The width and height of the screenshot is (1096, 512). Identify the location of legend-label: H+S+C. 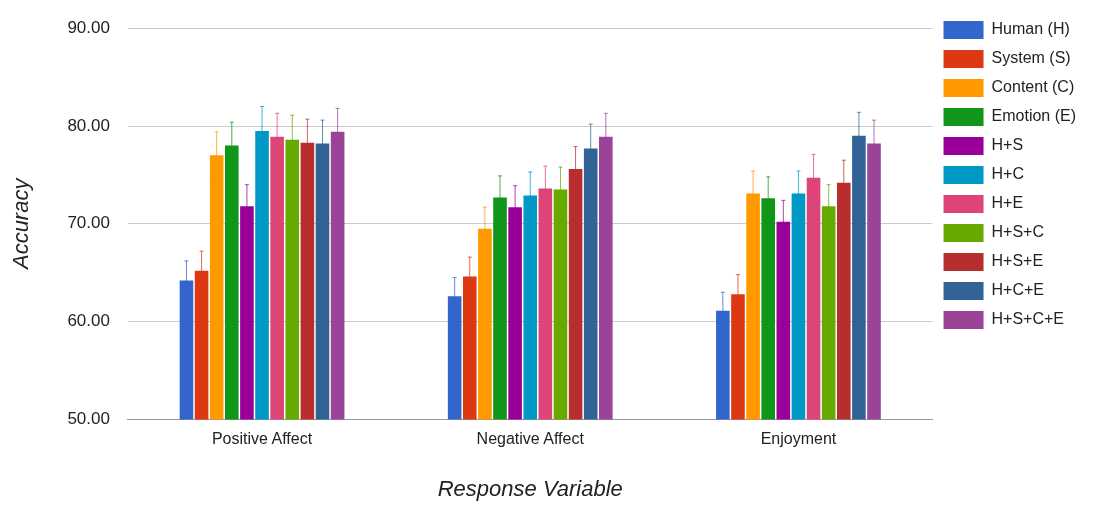
(1017, 232).